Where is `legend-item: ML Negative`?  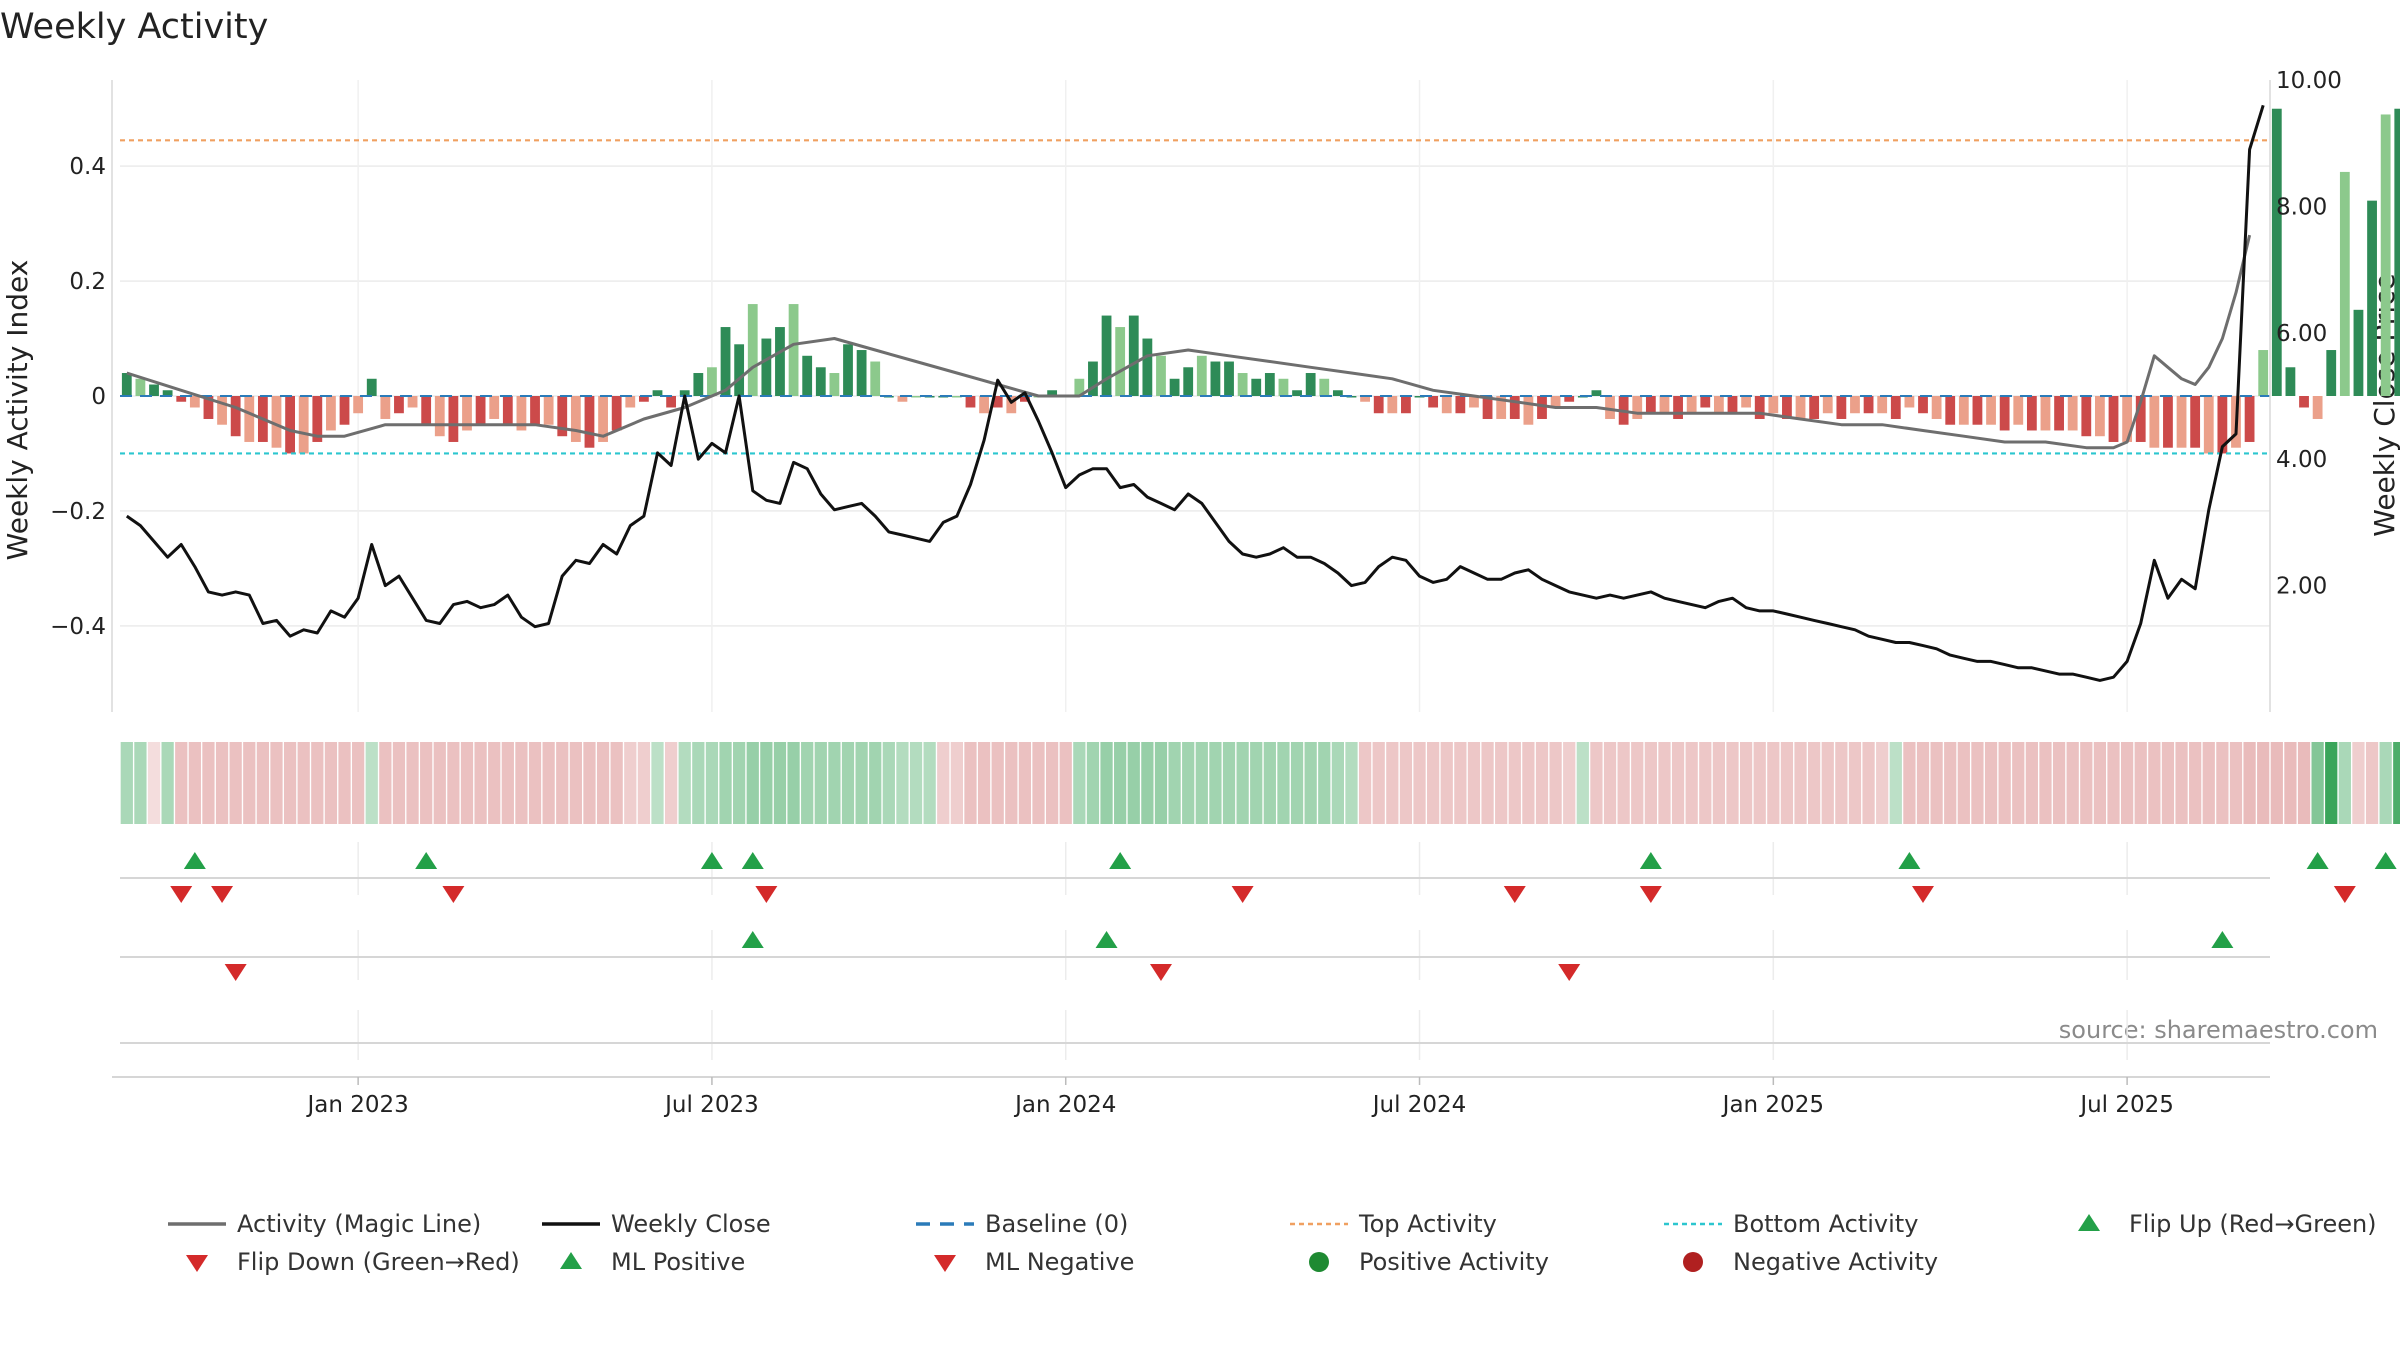 legend-item: ML Negative is located at coordinates (1034, 1262).